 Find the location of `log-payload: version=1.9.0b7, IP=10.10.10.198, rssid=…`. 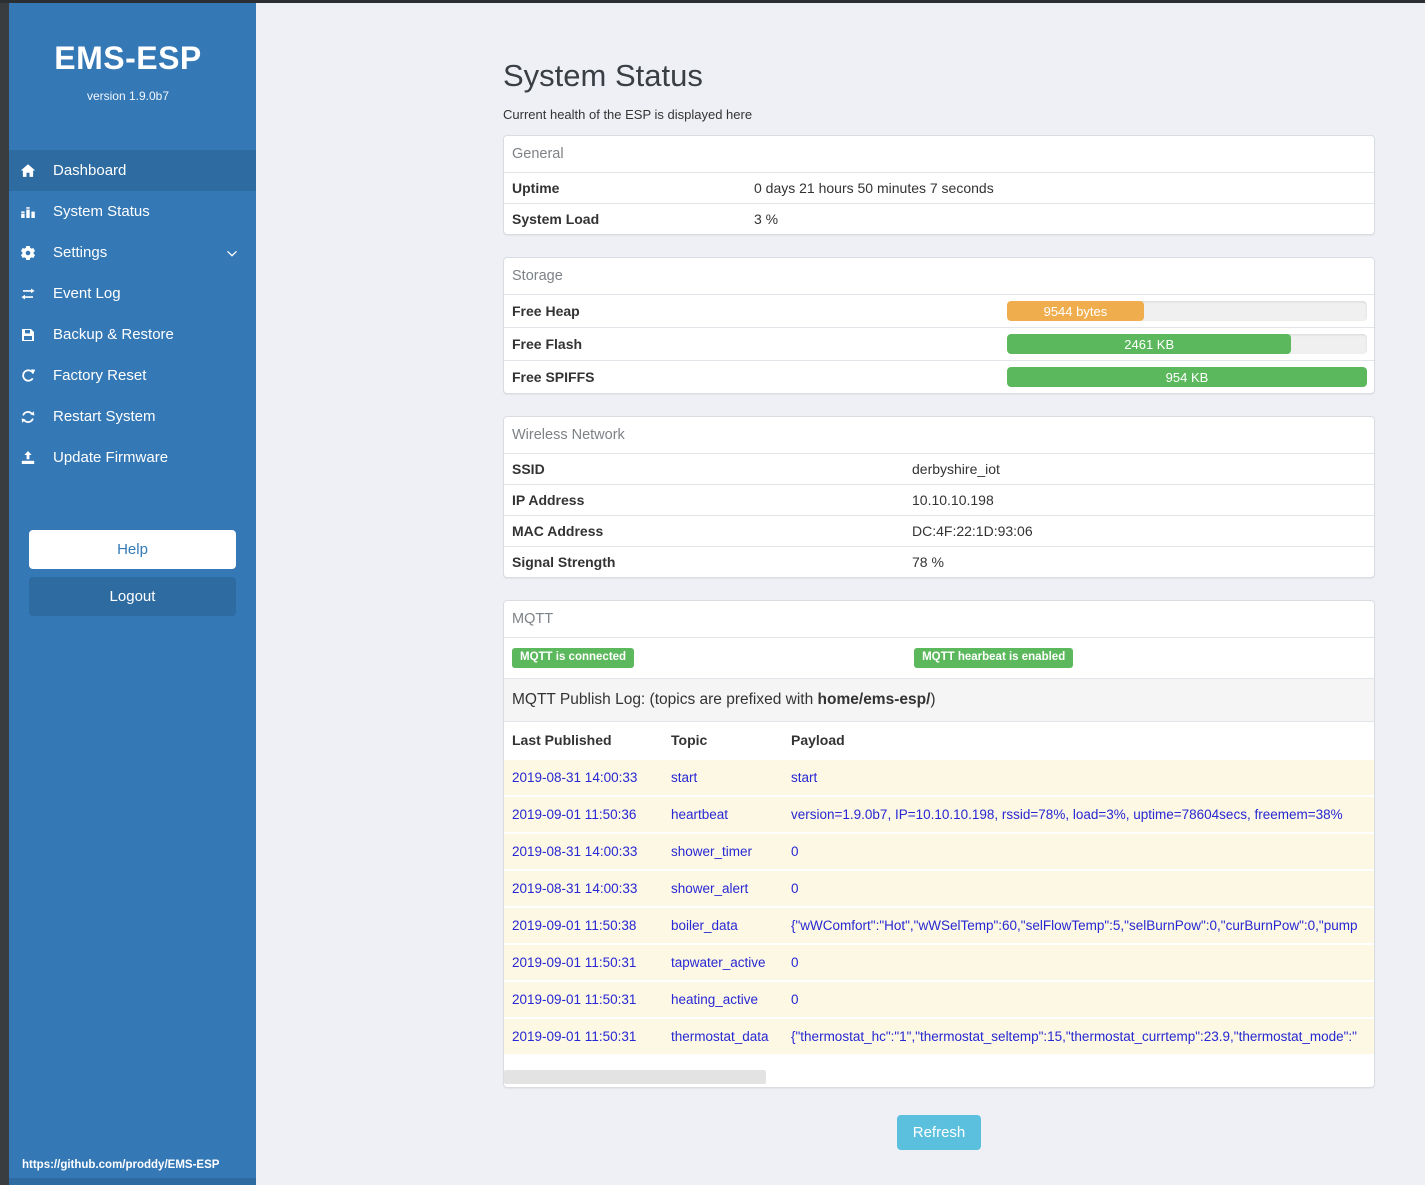

log-payload: version=1.9.0b7, IP=10.10.10.198, rssid=… is located at coordinates (1067, 814).